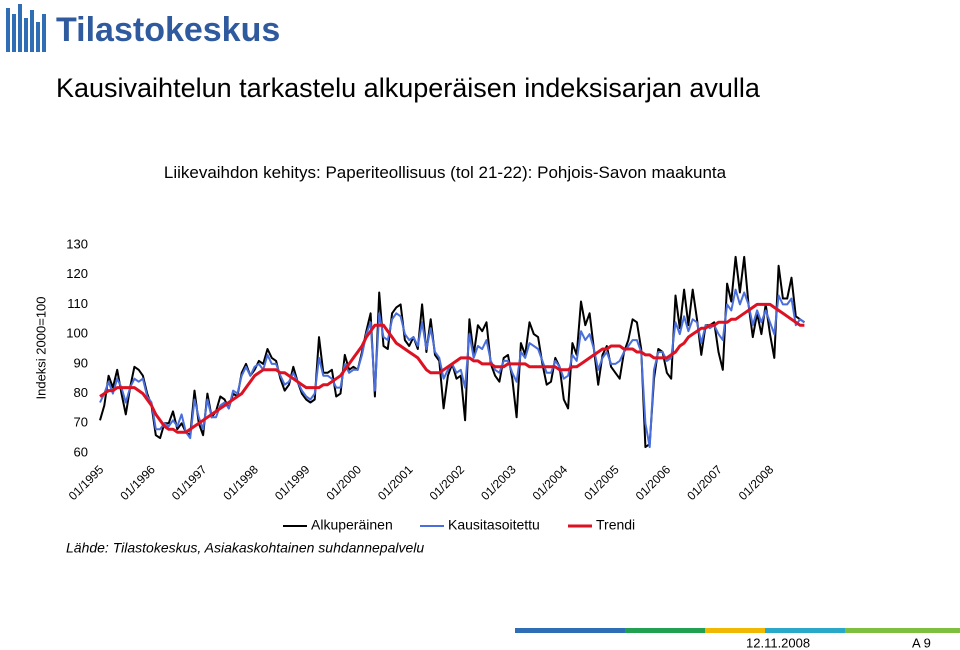  I want to click on legend-label: Trendi, so click(615, 525).